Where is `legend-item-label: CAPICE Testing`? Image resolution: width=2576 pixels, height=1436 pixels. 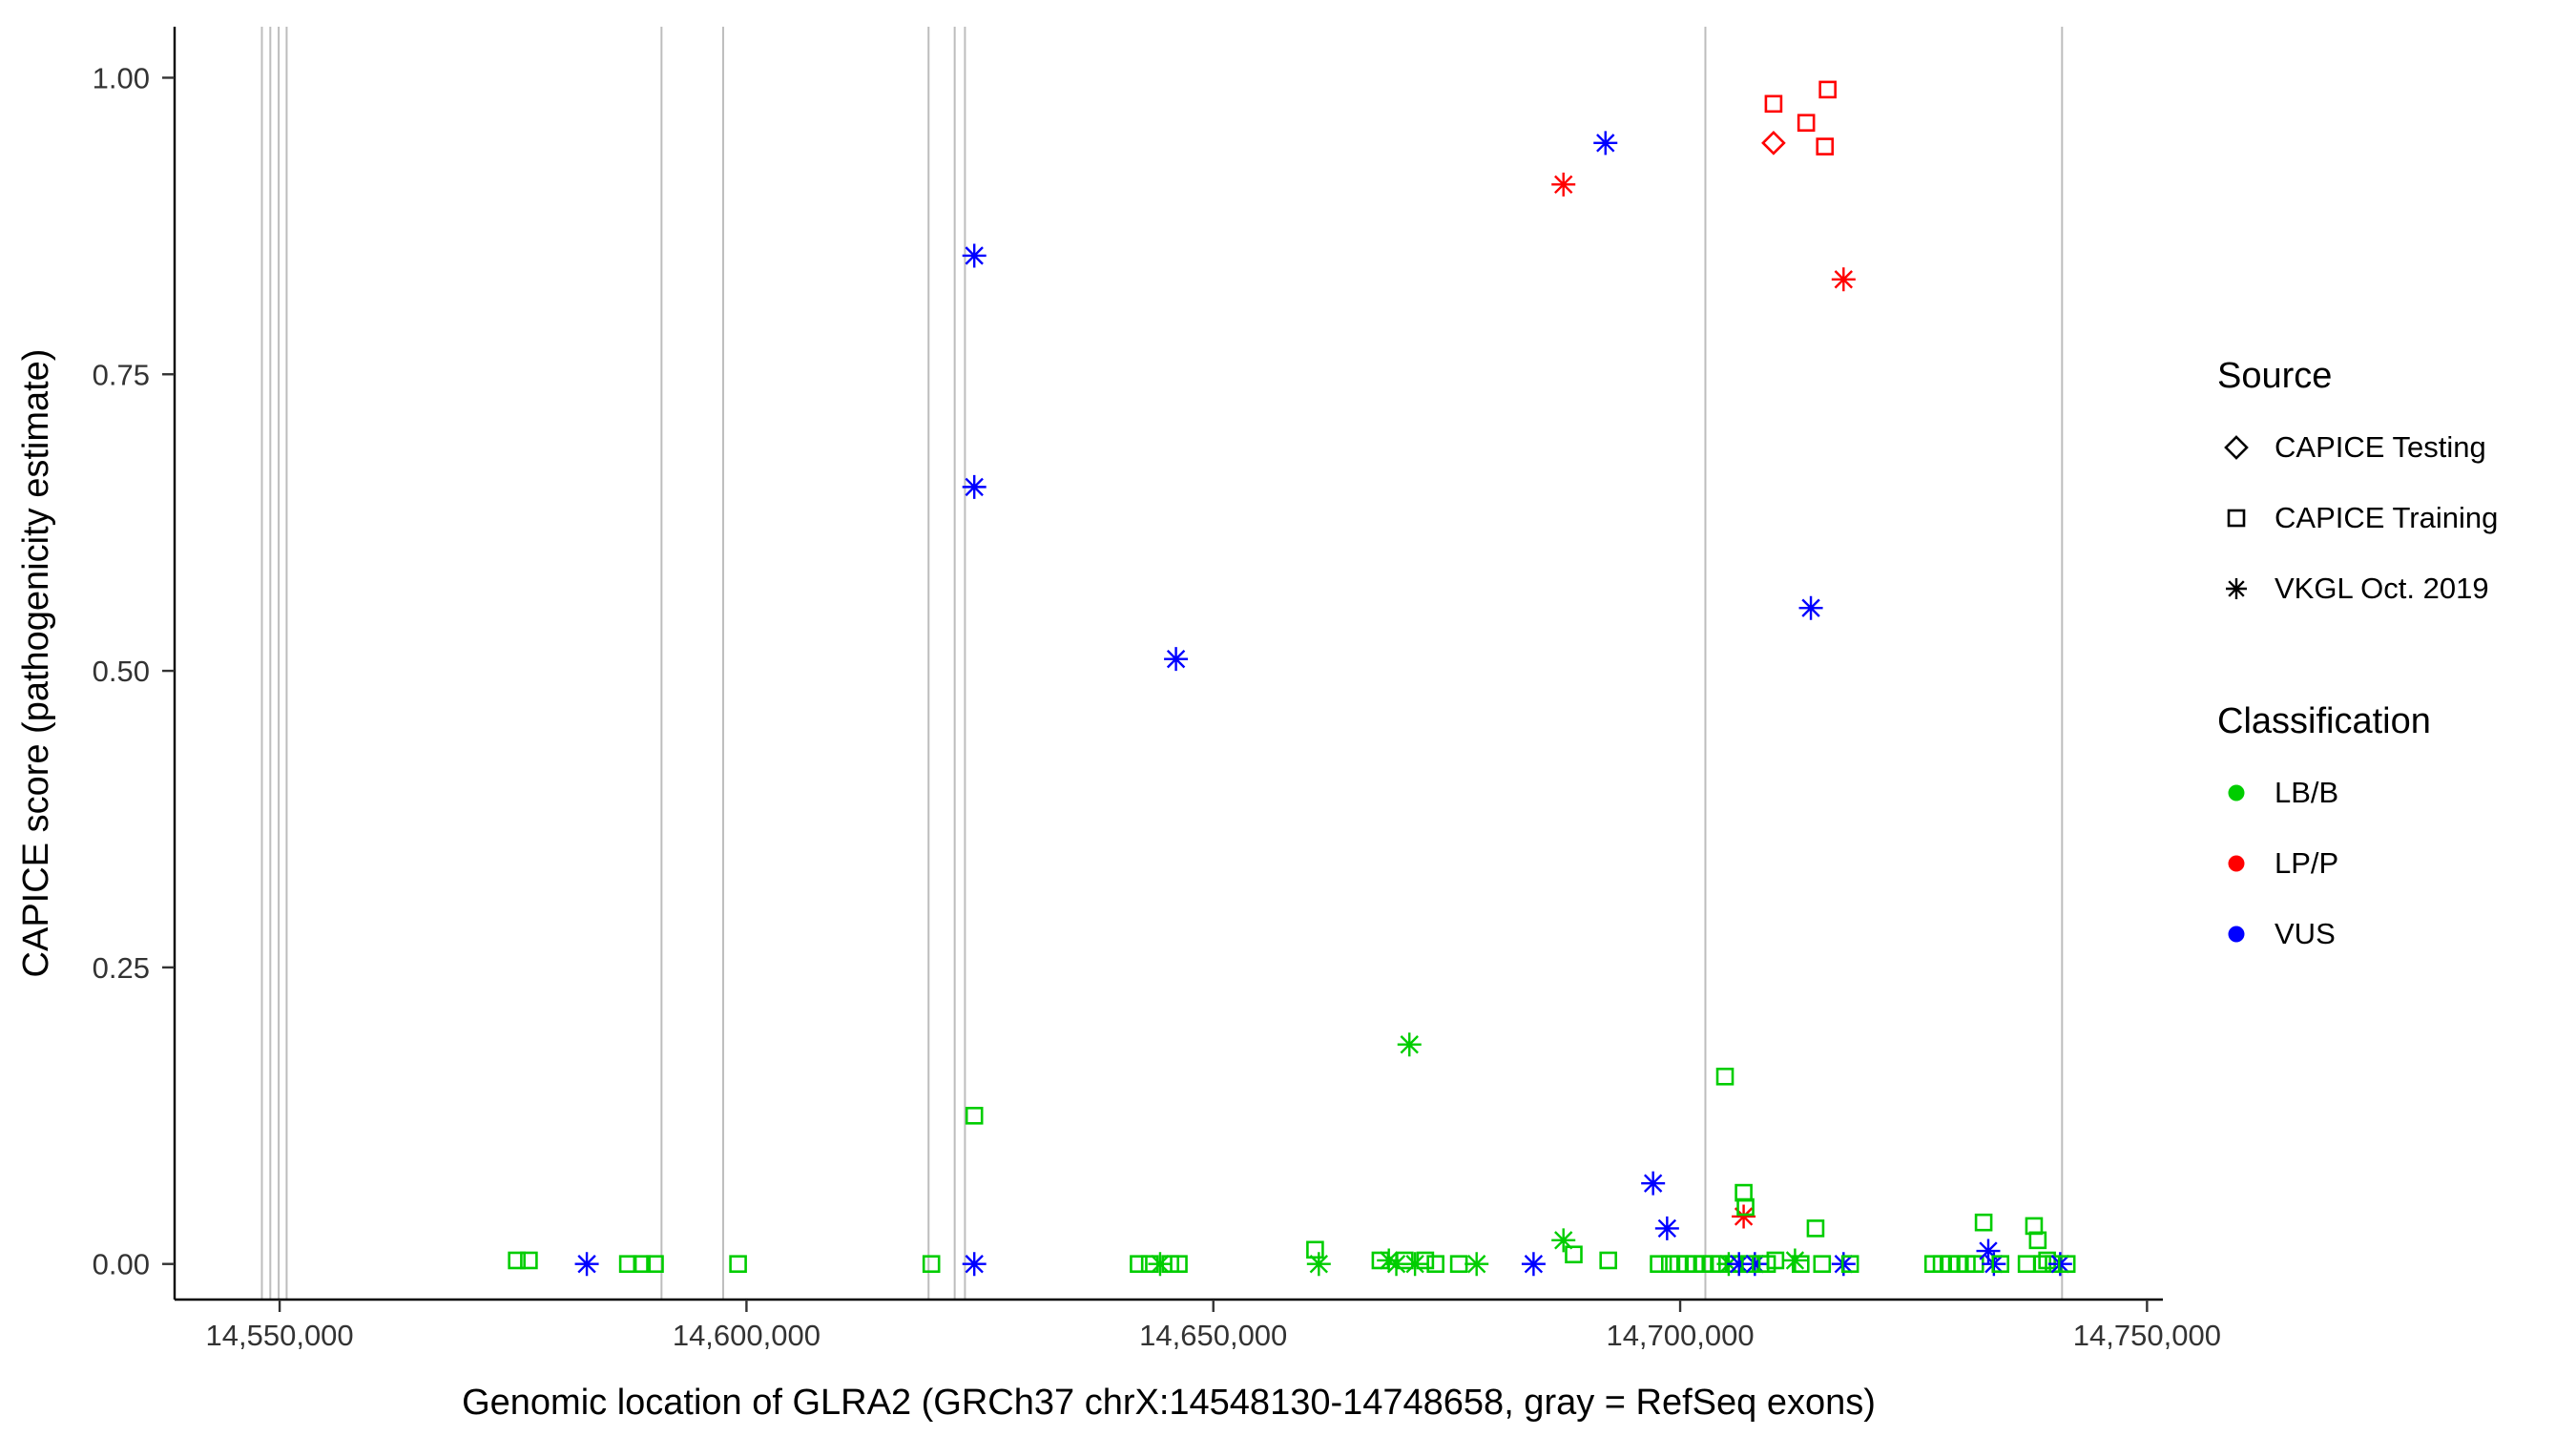 legend-item-label: CAPICE Testing is located at coordinates (2380, 447).